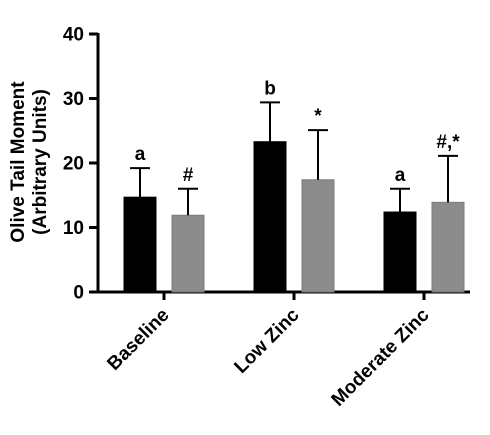 The width and height of the screenshot is (490, 435). Describe the element at coordinates (270, 88) in the screenshot. I see `bar-annotation: b` at that location.